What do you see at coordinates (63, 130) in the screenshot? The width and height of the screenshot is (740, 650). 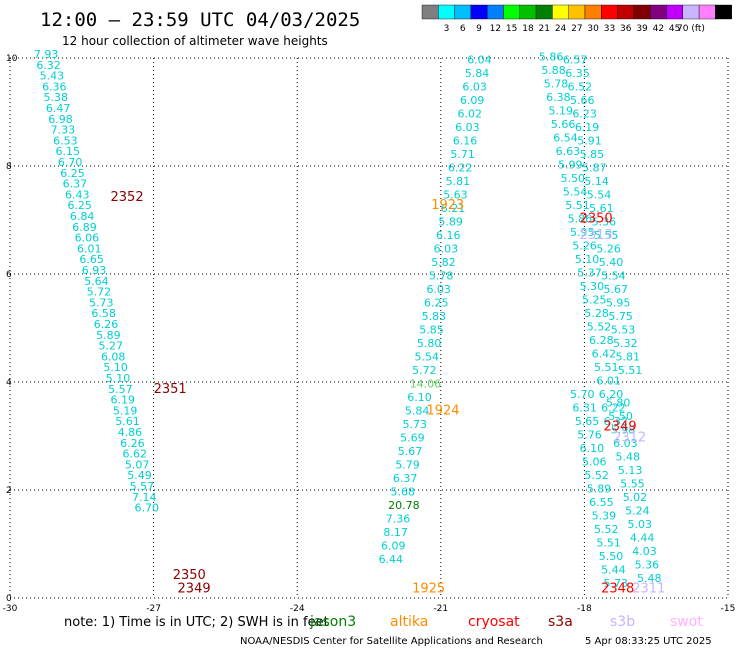 I see `wave-height-label: 7.33` at bounding box center [63, 130].